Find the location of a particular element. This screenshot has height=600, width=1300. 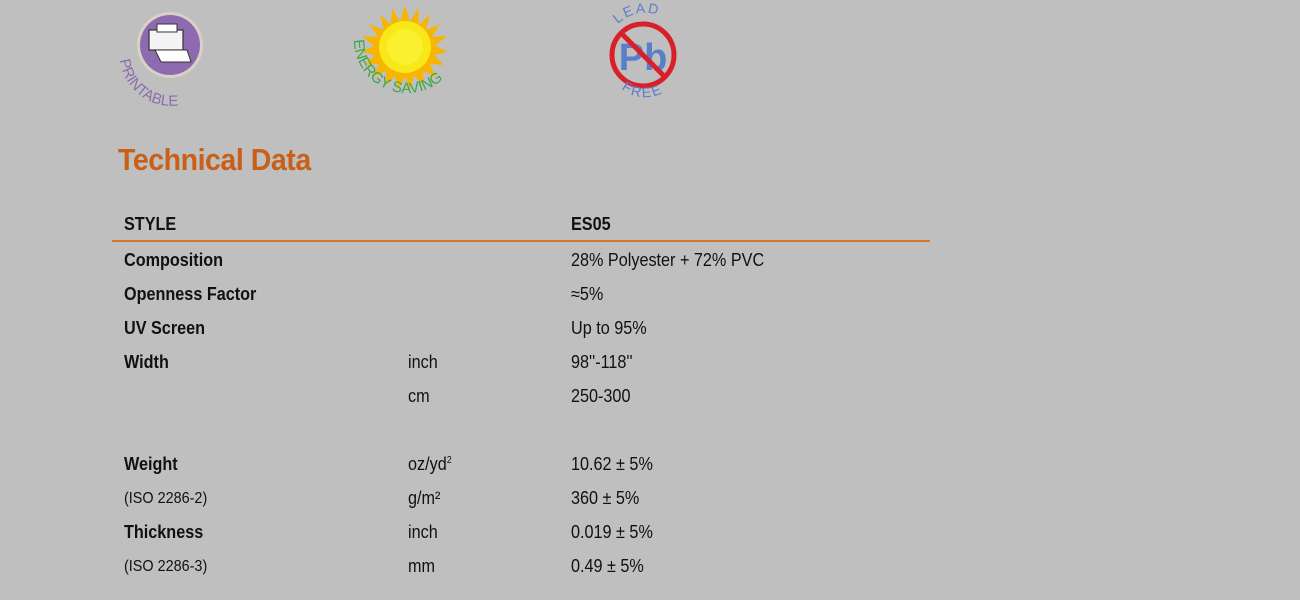

page-title: Technical Data is located at coordinates (214, 159).